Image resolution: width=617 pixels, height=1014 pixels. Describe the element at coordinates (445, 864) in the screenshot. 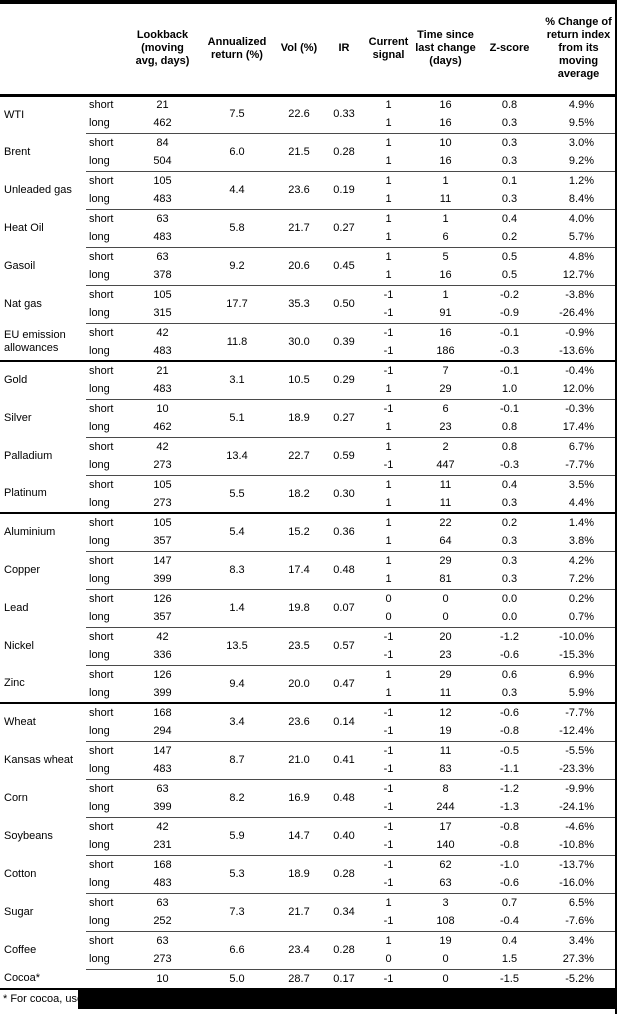

I see `time-since-value: 62` at that location.